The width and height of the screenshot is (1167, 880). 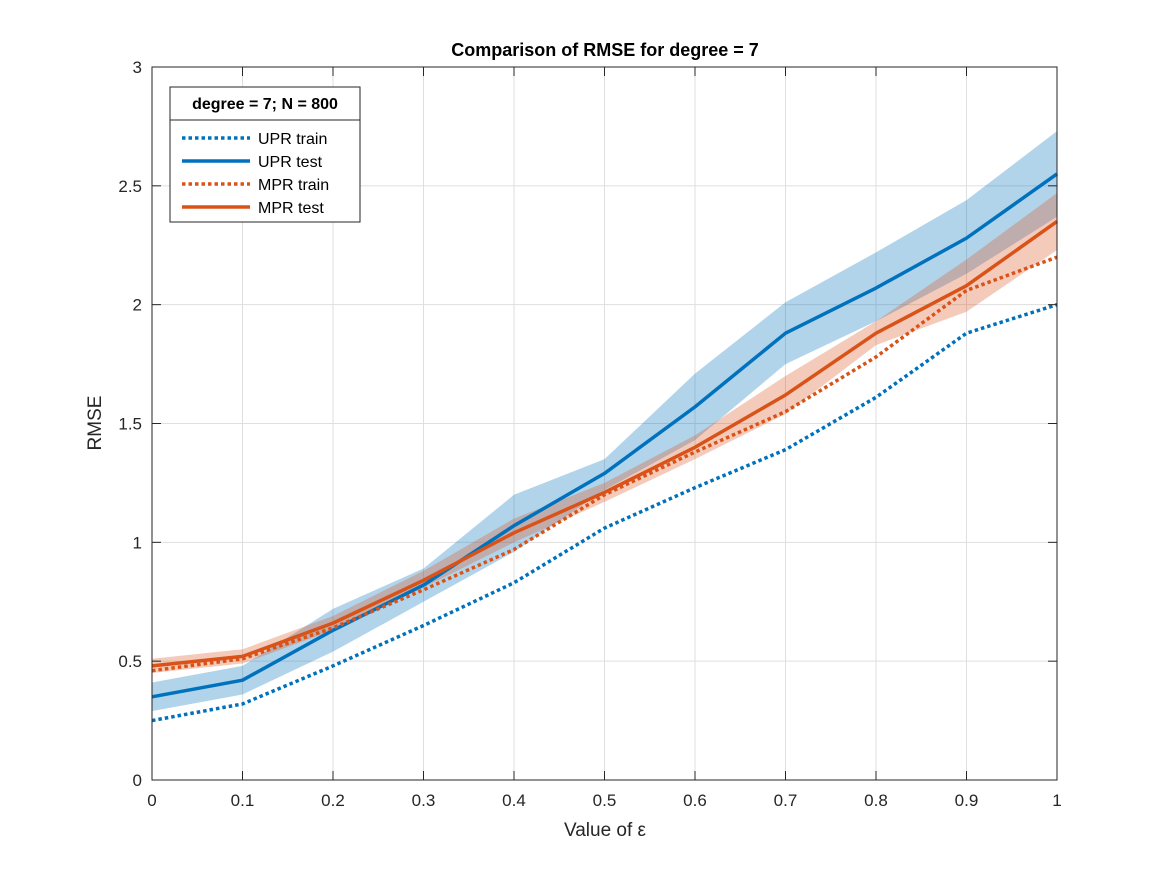 What do you see at coordinates (292, 139) in the screenshot?
I see `legend-label-upr-train: UPR train` at bounding box center [292, 139].